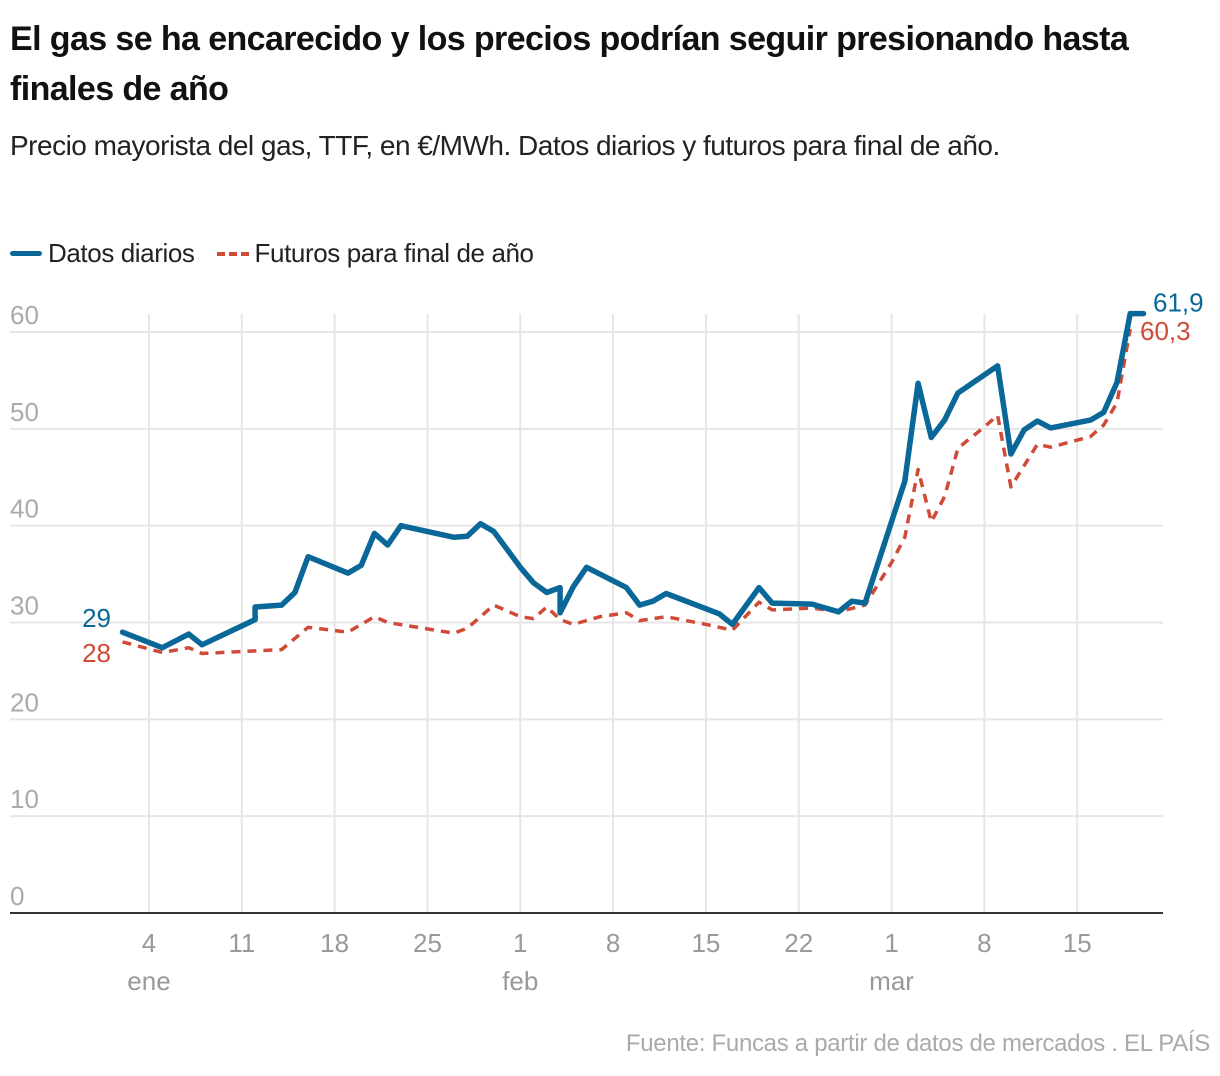  Describe the element at coordinates (427, 943) in the screenshot. I see `x-tick-label: 25` at that location.